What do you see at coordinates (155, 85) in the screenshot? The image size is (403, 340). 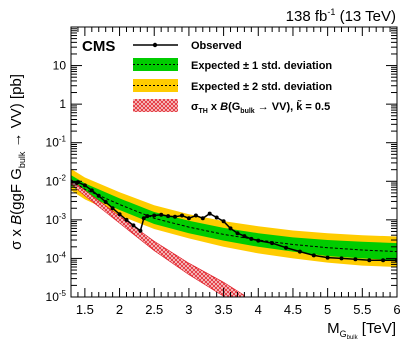 I see `legend-band2-swatch` at bounding box center [155, 85].